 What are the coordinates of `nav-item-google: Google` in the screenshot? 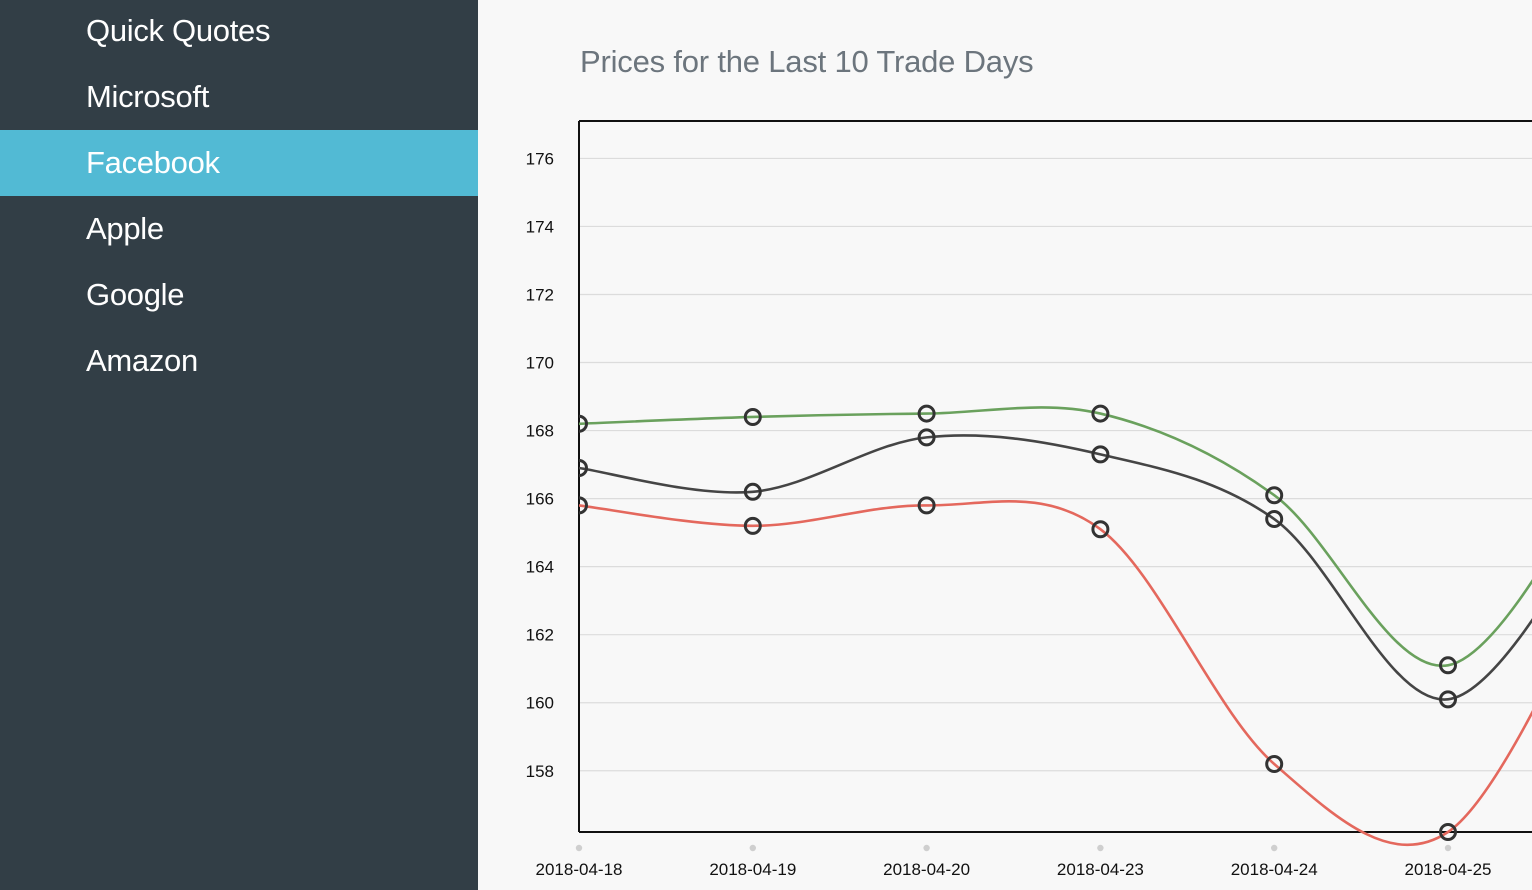 It's located at (135, 294).